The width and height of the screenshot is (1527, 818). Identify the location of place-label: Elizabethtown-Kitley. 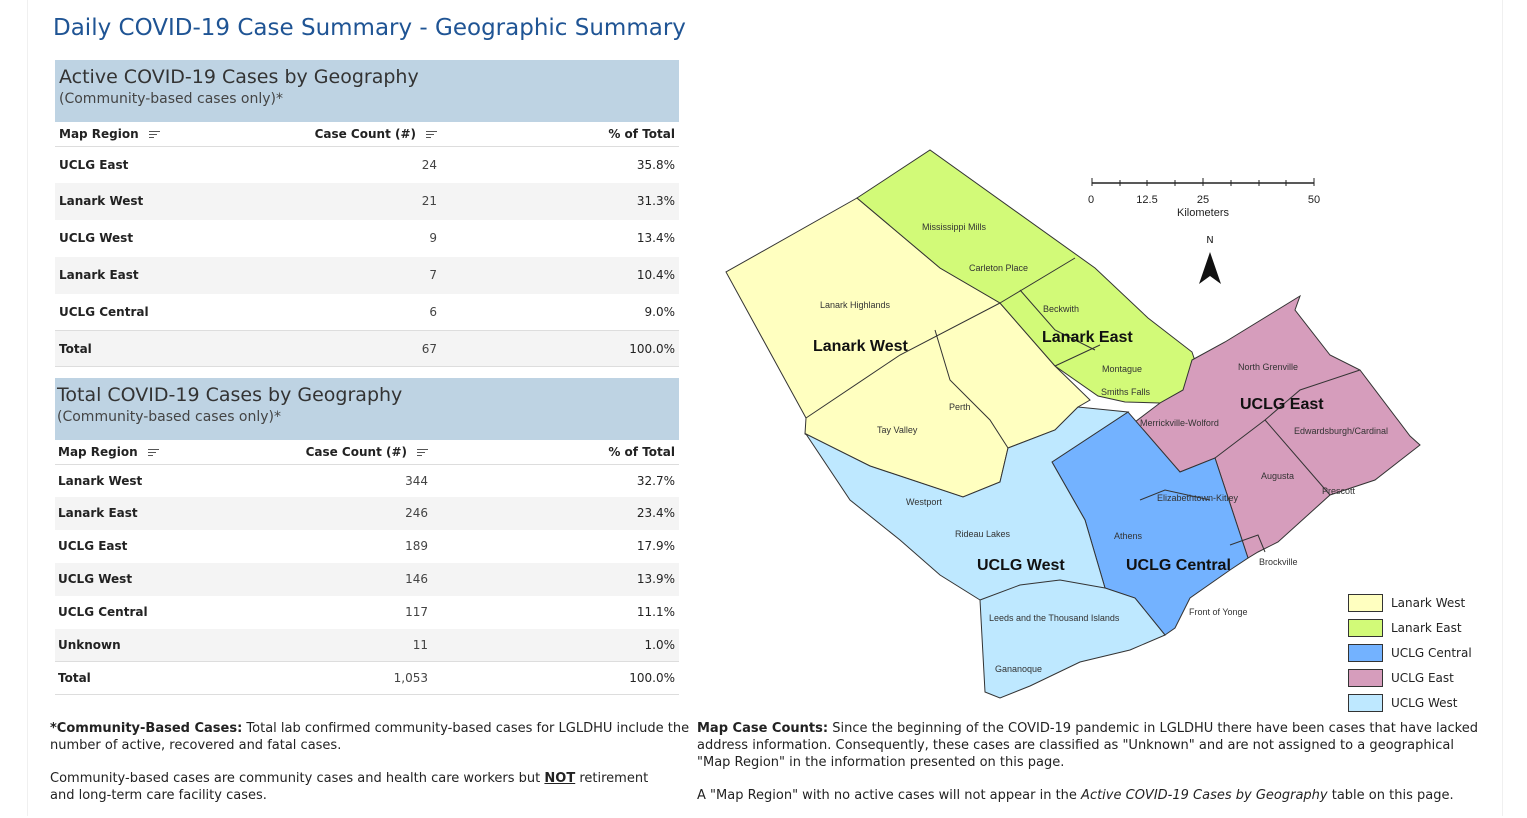
(1198, 498).